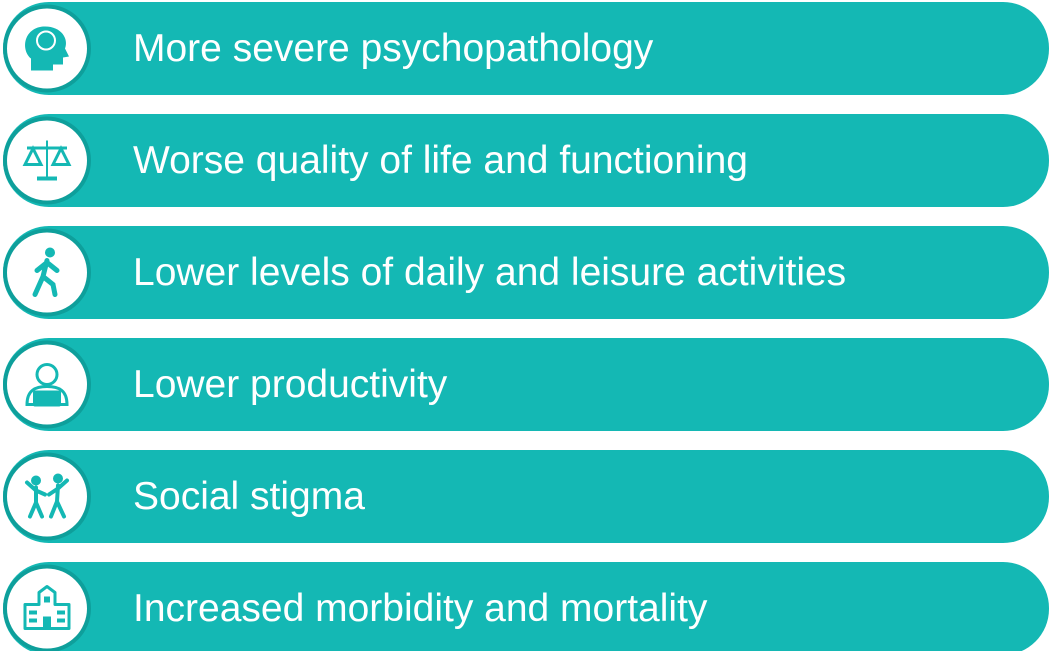 Image resolution: width=1051 pixels, height=651 pixels. What do you see at coordinates (440, 160) in the screenshot?
I see `item-label: Worse quality of life and functioning` at bounding box center [440, 160].